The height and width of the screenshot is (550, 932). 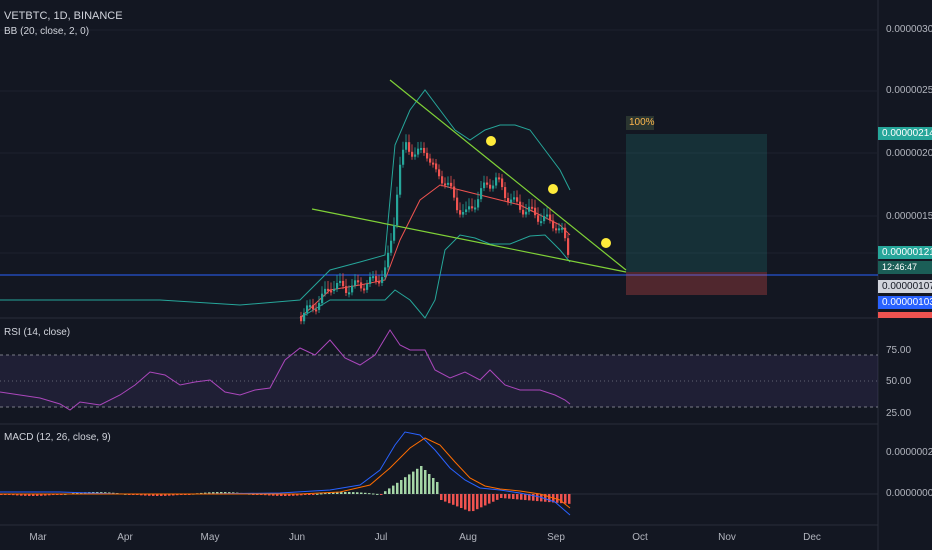 What do you see at coordinates (696, 203) in the screenshot?
I see `target-zone` at bounding box center [696, 203].